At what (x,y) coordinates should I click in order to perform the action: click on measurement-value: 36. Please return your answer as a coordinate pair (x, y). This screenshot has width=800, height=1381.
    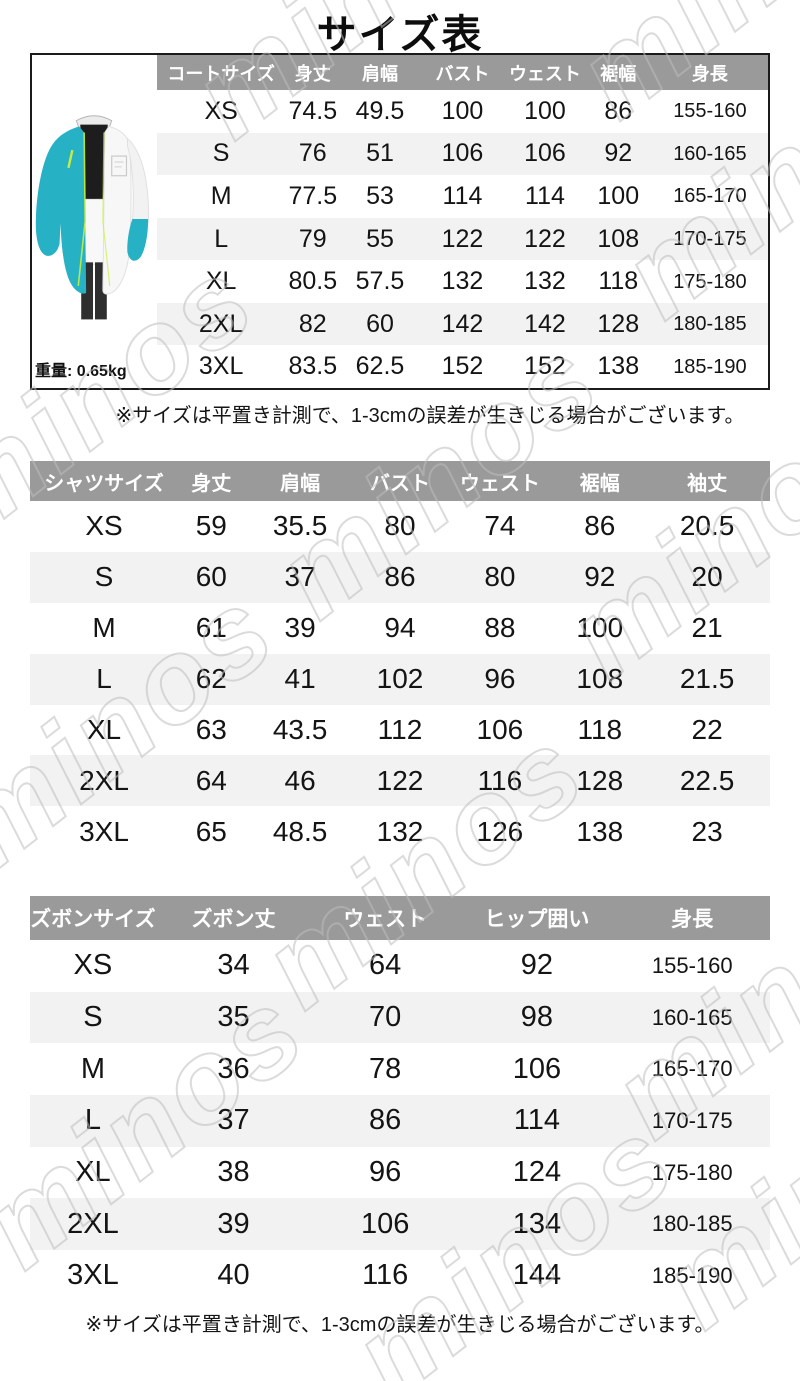
    Looking at the image, I should click on (233, 1068).